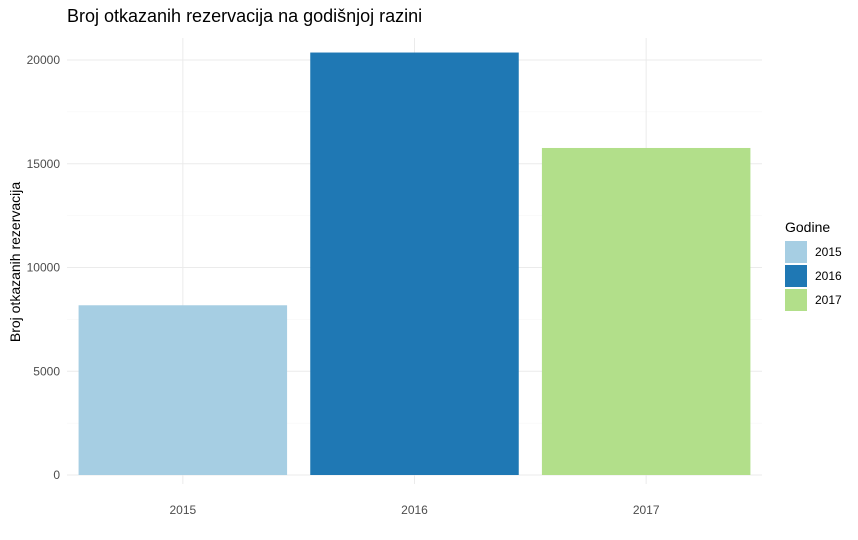 The image size is (858, 540). Describe the element at coordinates (807, 227) in the screenshot. I see `legend-title: Godine` at that location.